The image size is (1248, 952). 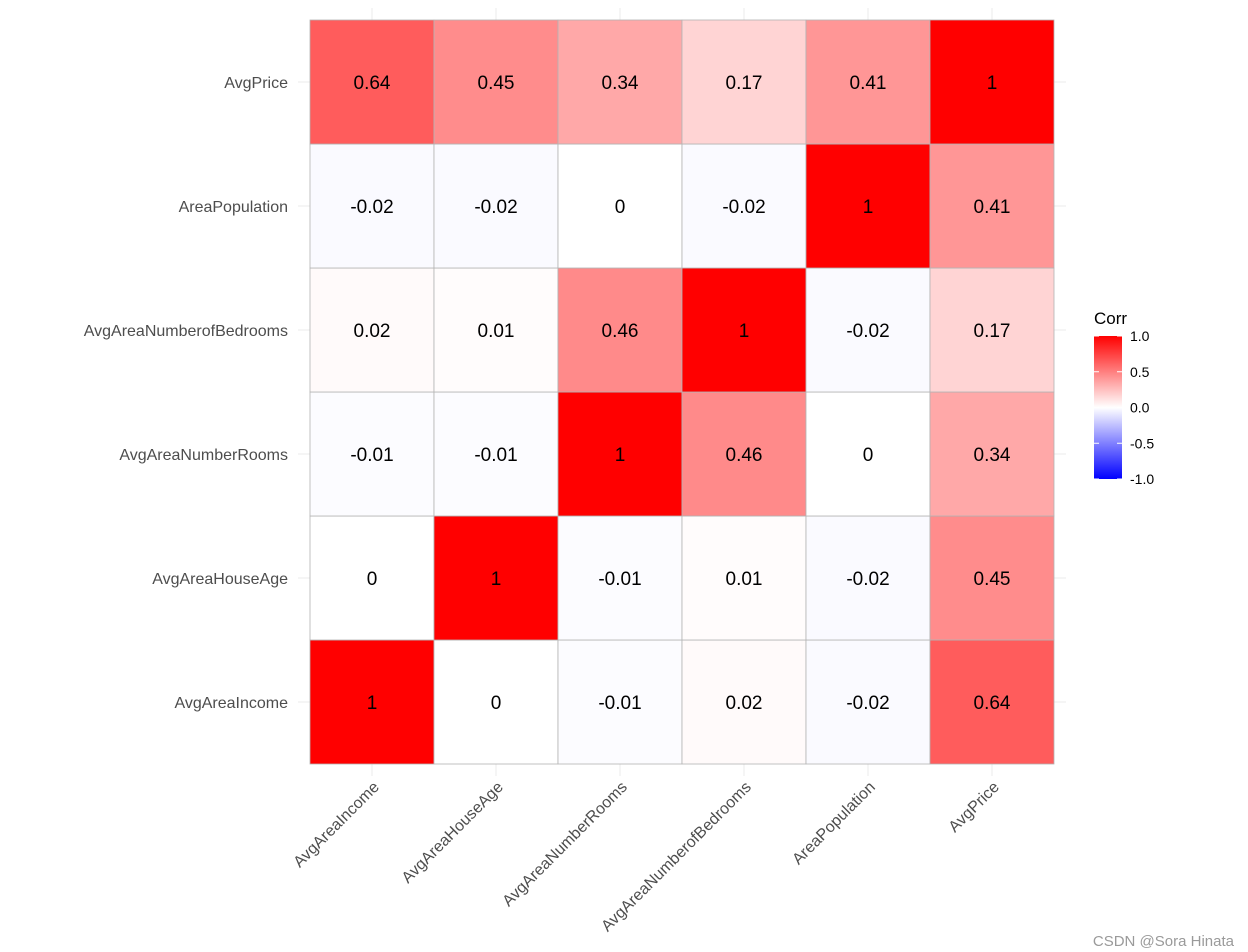 What do you see at coordinates (453, 833) in the screenshot?
I see `x-tick-label: AvgAreaHouseAge` at bounding box center [453, 833].